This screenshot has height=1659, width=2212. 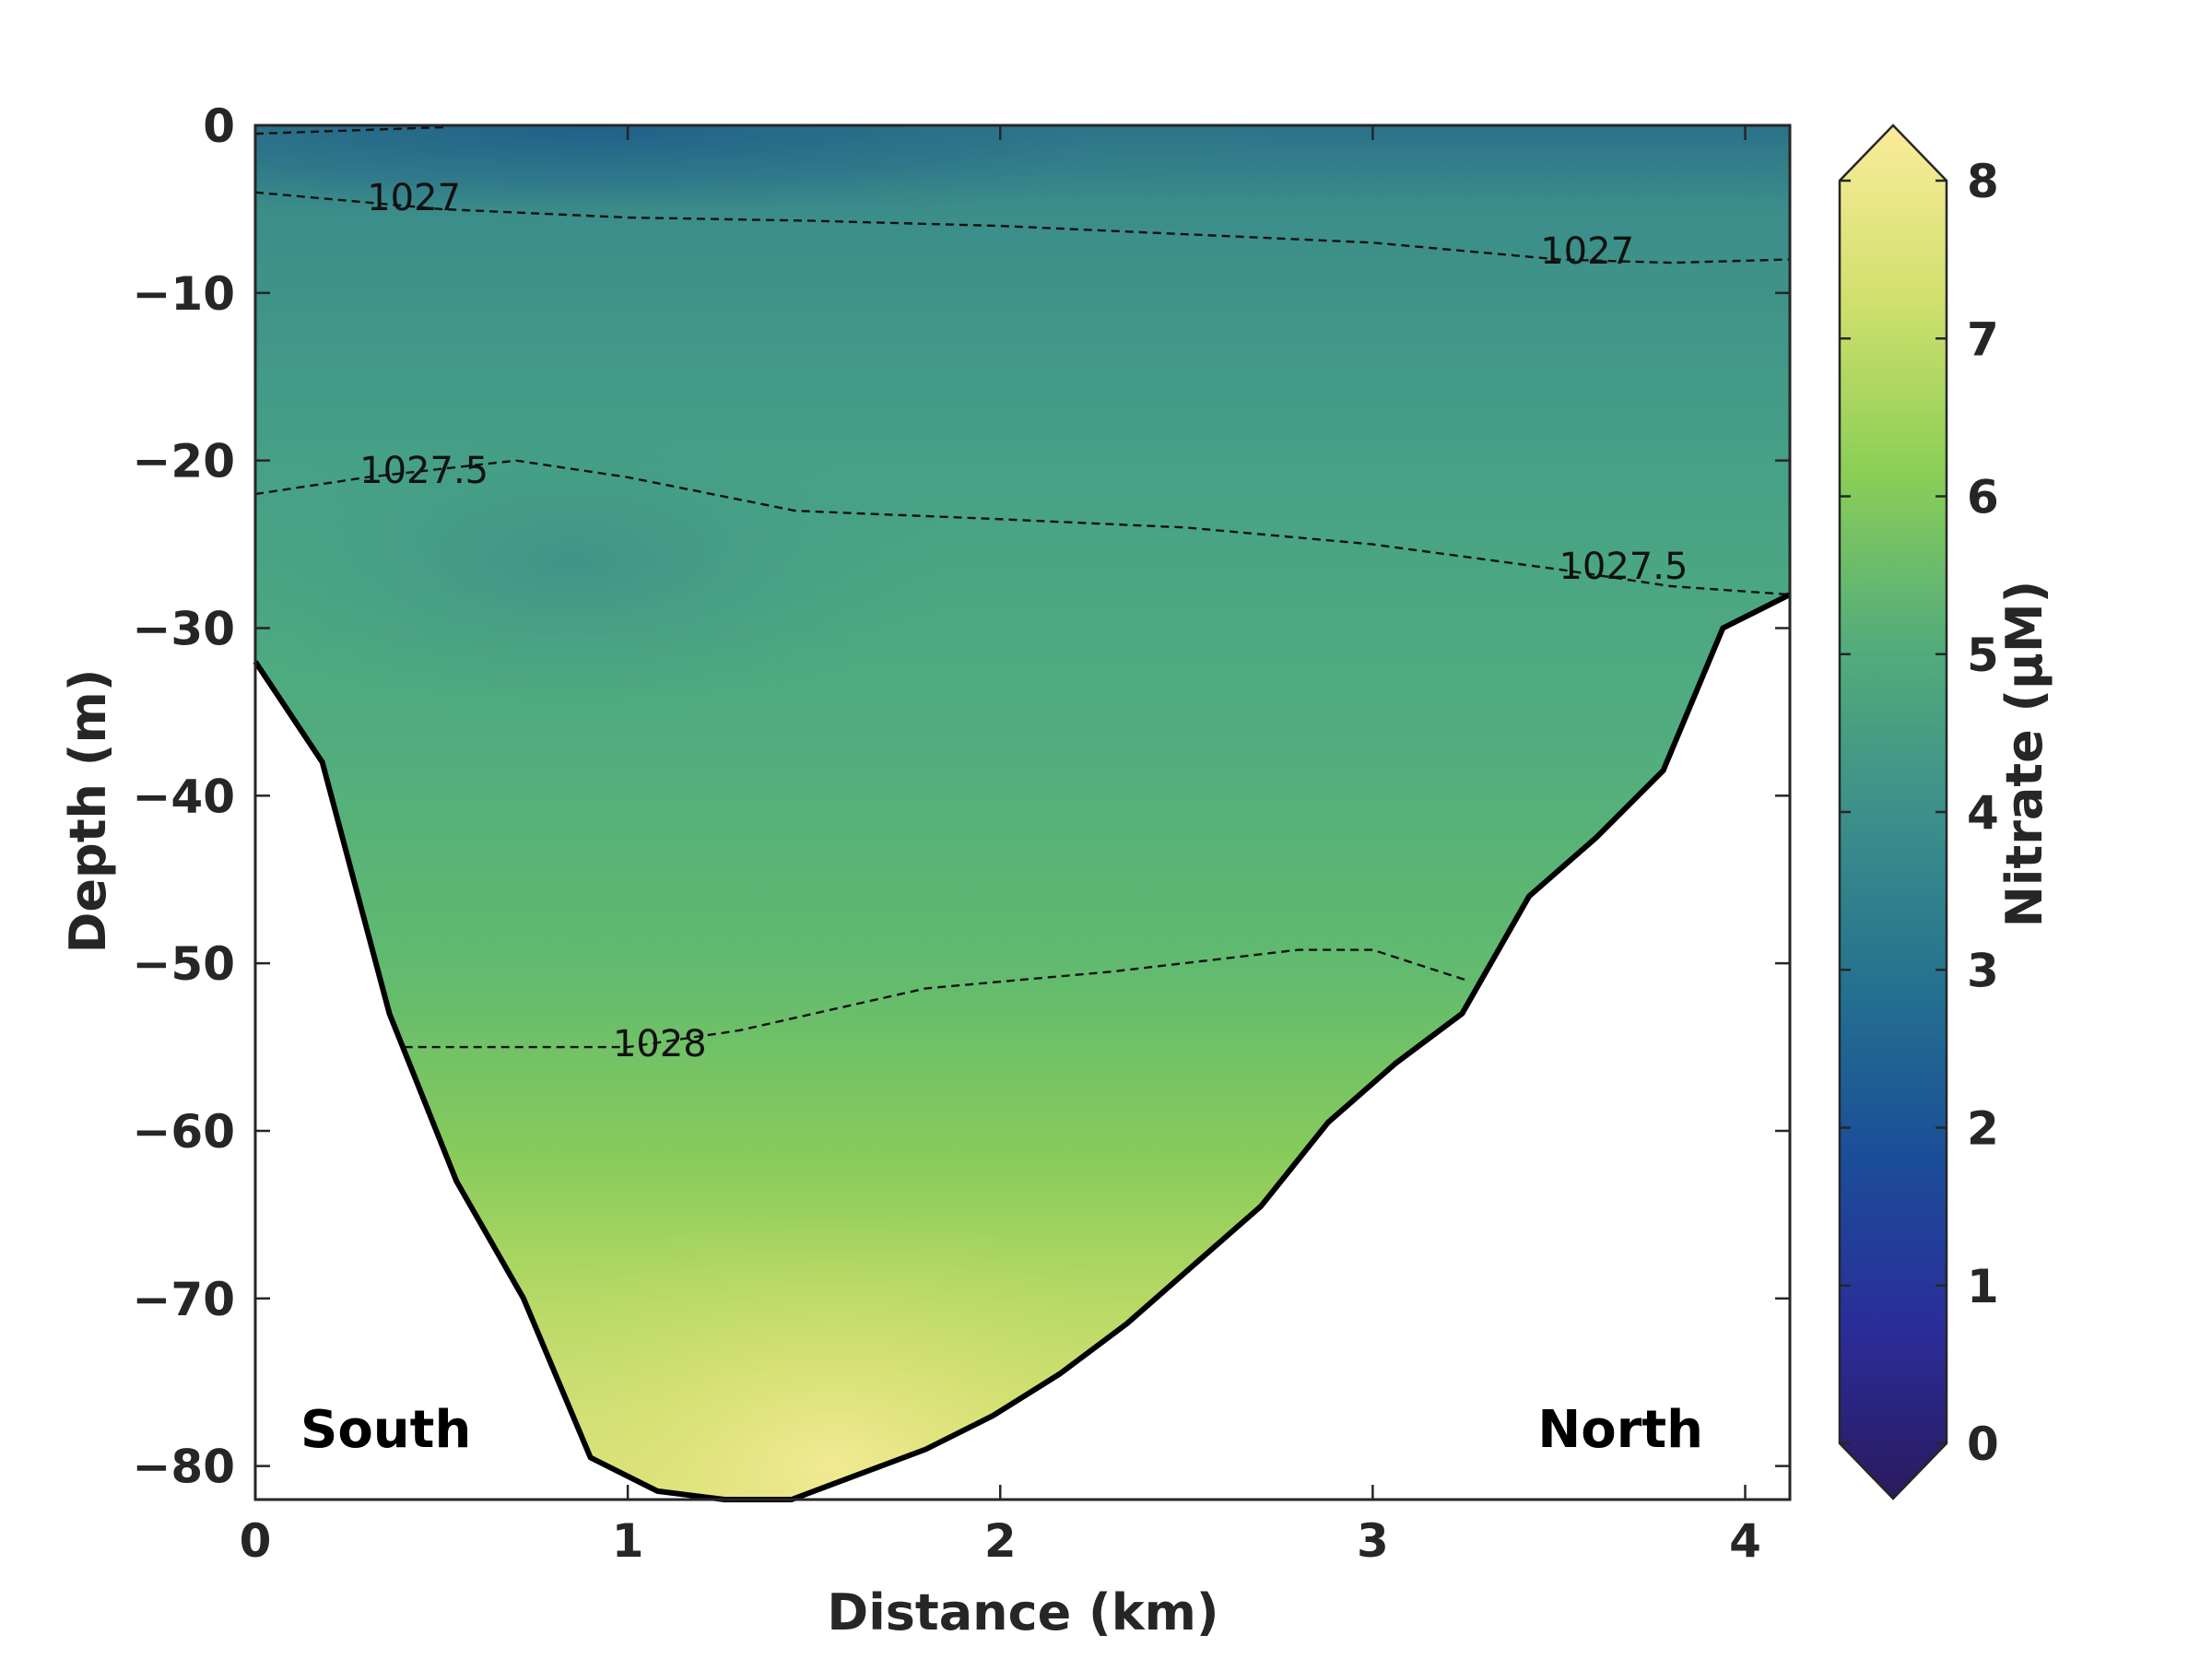 I want to click on x-tick-label: 3, so click(x=1373, y=1541).